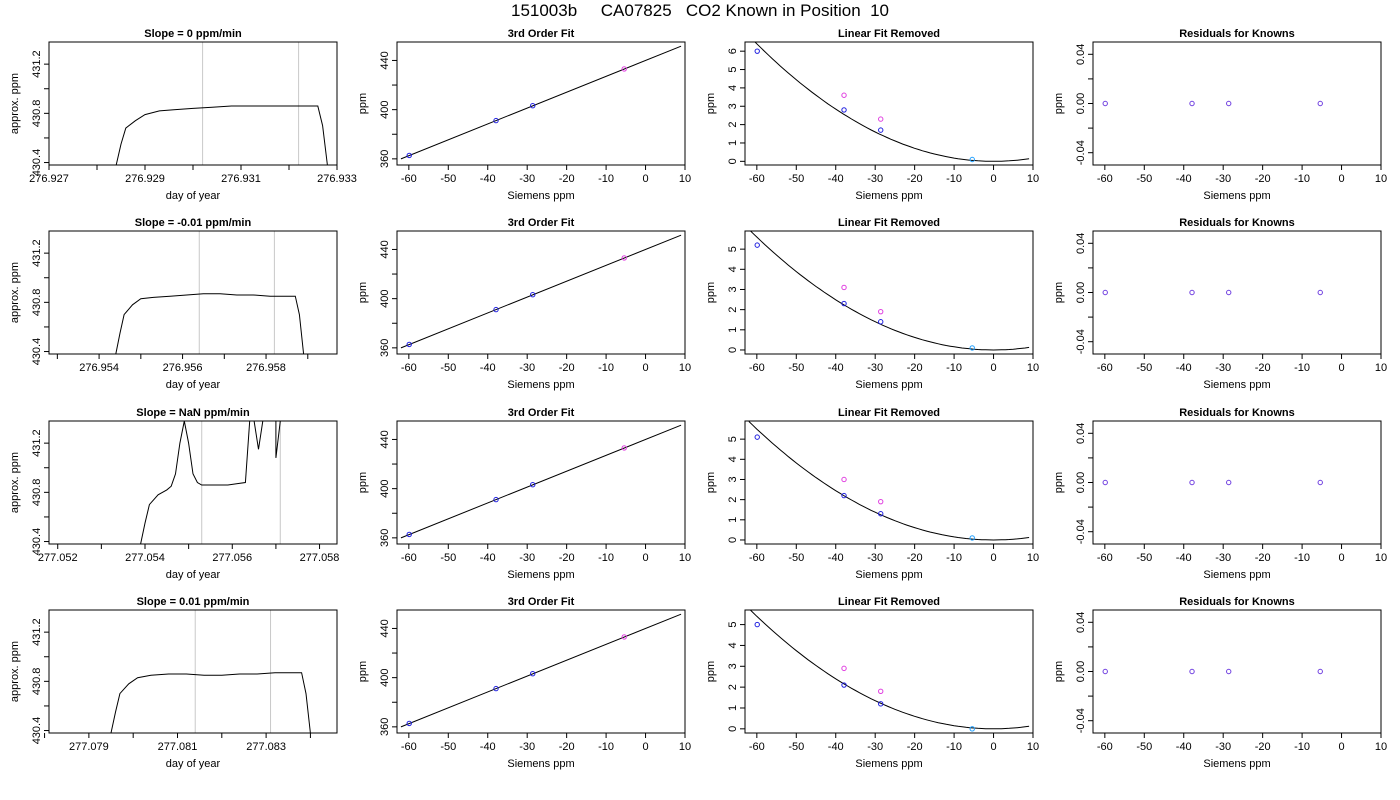 The height and width of the screenshot is (800, 1400). Describe the element at coordinates (733, 161) in the screenshot. I see `y-tick-label: 0` at that location.